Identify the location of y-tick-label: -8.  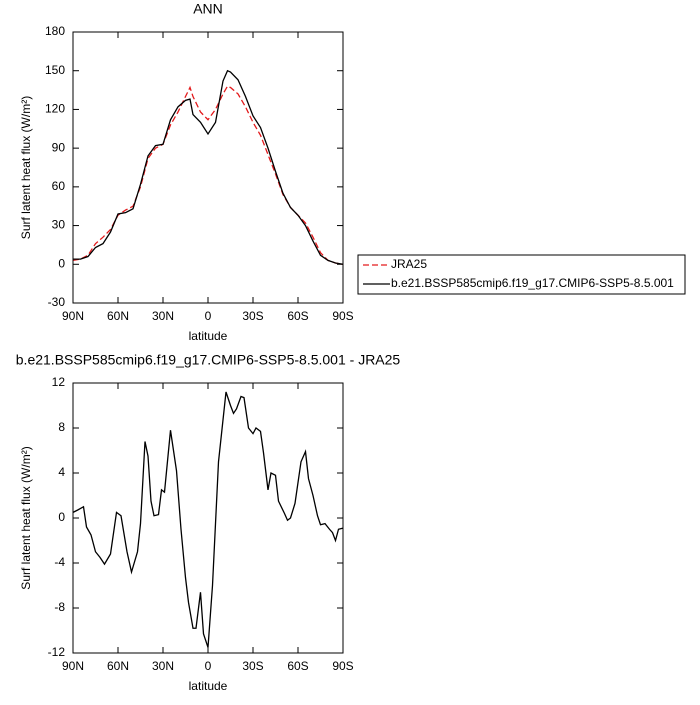
(59, 607).